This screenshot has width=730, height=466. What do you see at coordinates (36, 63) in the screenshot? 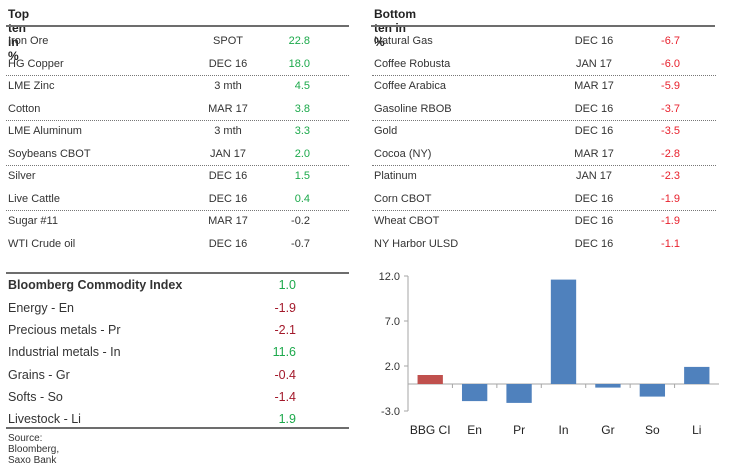
I see `commodity-name: HG Copper` at bounding box center [36, 63].